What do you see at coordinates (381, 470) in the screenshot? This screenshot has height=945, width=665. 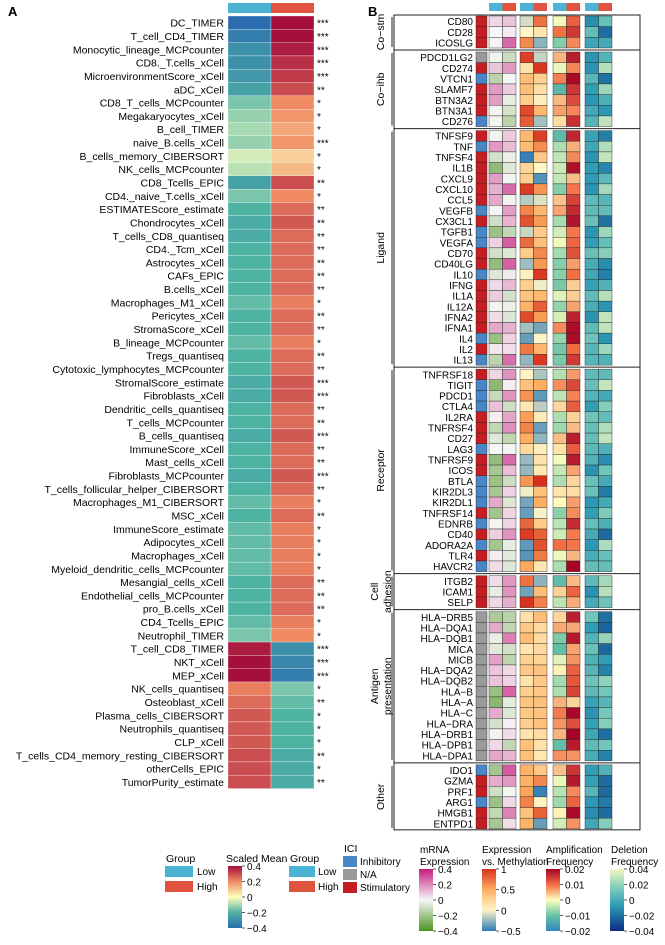 I see `section-label-receptor: Receptor` at bounding box center [381, 470].